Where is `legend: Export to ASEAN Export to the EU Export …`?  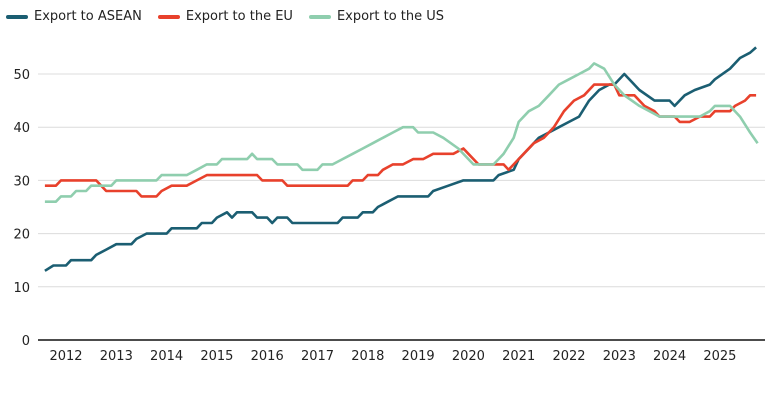 legend: Export to ASEAN Export to the EU Export … is located at coordinates (225, 16).